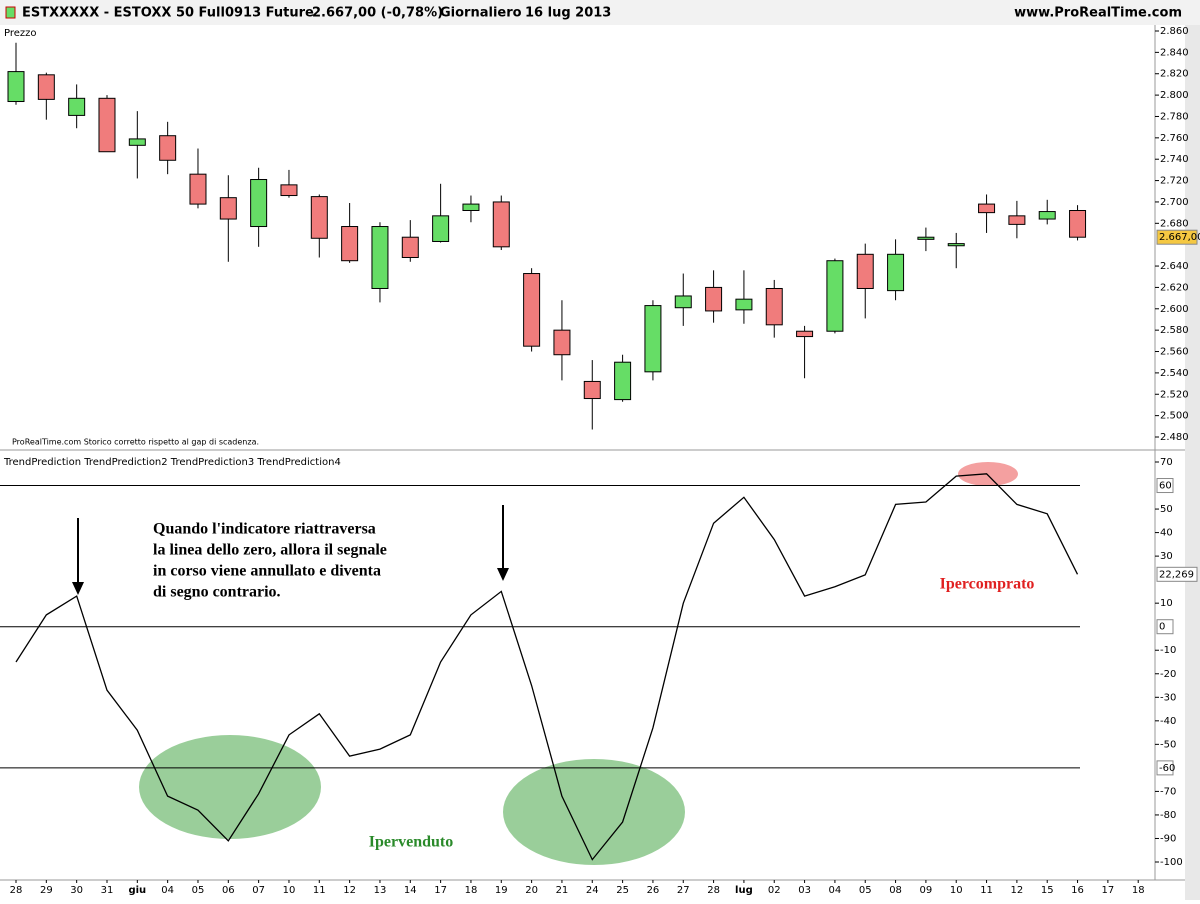 This screenshot has height=904, width=1200. Describe the element at coordinates (481, 13) in the screenshot. I see `period: Giornaliero` at that location.